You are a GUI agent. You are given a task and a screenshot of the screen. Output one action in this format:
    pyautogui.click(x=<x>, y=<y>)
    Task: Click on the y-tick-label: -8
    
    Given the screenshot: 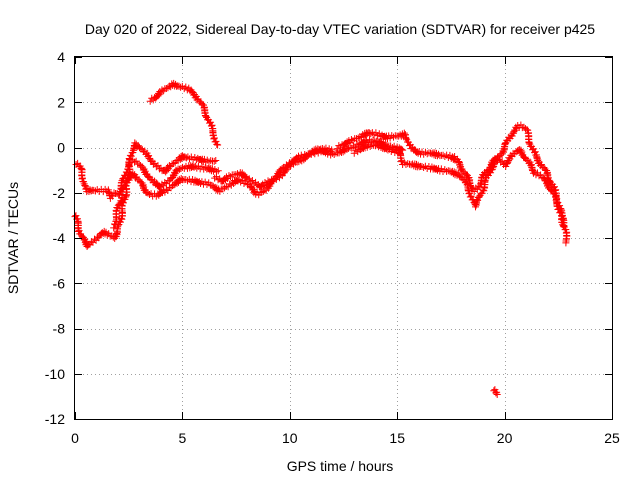 What is the action you would take?
    pyautogui.click(x=59, y=329)
    